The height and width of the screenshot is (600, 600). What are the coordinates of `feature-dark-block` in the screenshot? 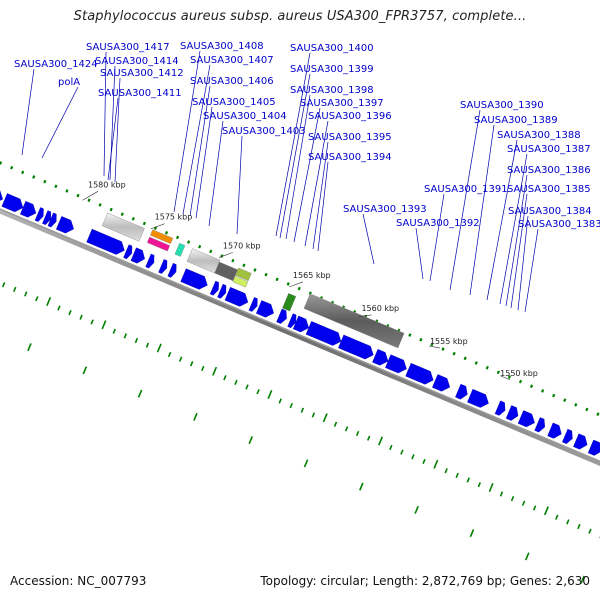 It's located at (354, 321).